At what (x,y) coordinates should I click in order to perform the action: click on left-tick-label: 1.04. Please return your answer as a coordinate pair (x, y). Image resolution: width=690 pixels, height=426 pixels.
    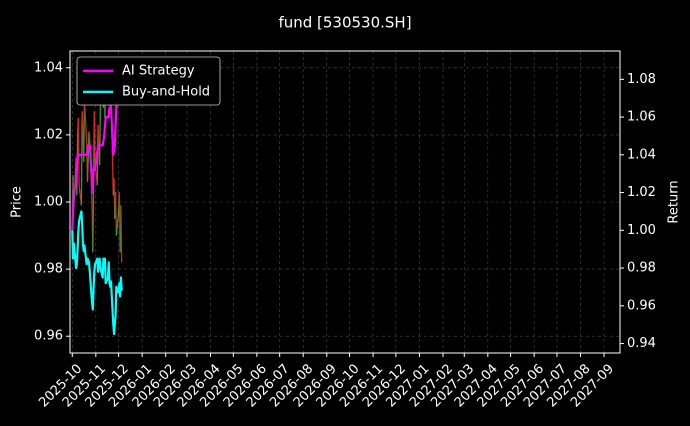
    Looking at the image, I should click on (48, 67).